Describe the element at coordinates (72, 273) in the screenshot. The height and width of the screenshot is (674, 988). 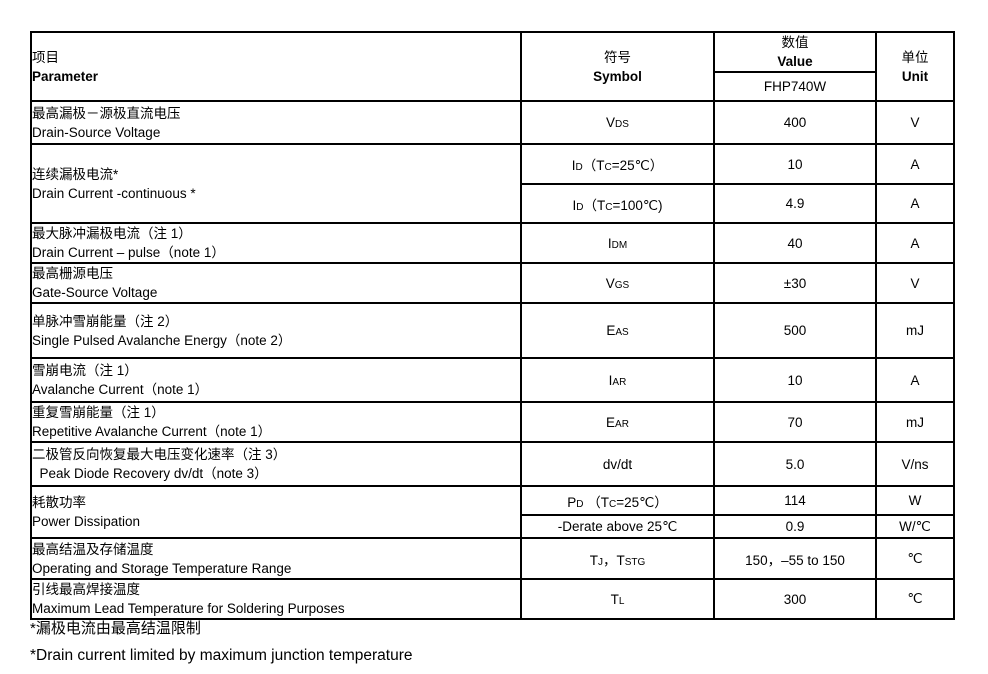
I see `param-zh: 最高栅源电压` at that location.